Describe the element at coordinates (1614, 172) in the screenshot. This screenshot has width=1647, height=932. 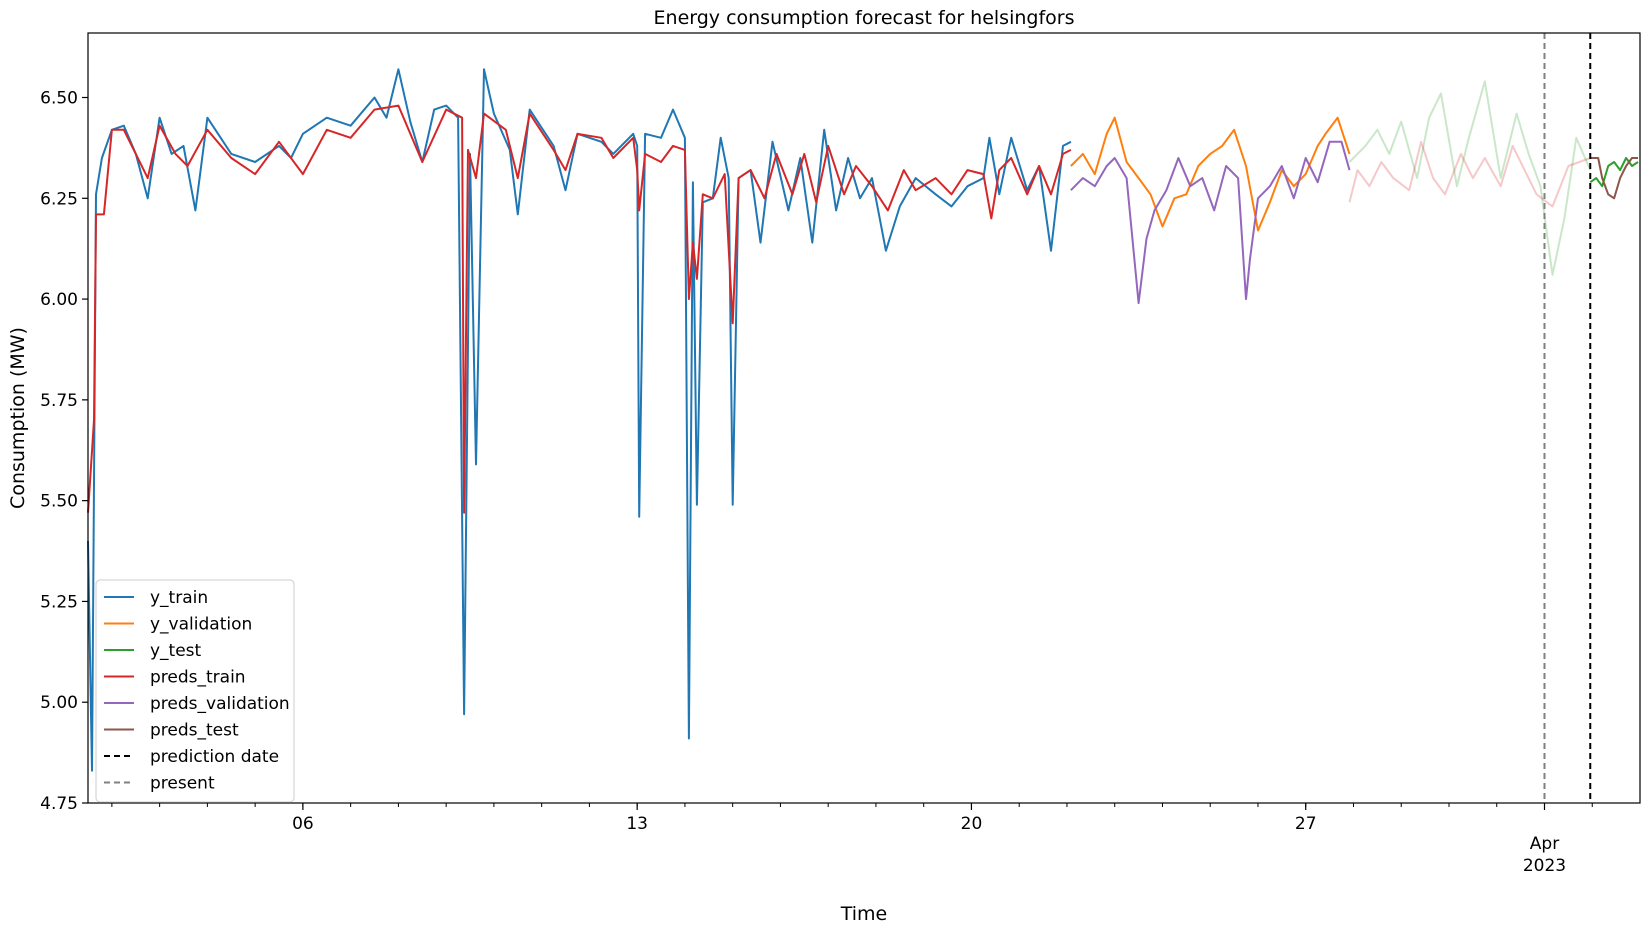
I see `series-line-y-test` at that location.